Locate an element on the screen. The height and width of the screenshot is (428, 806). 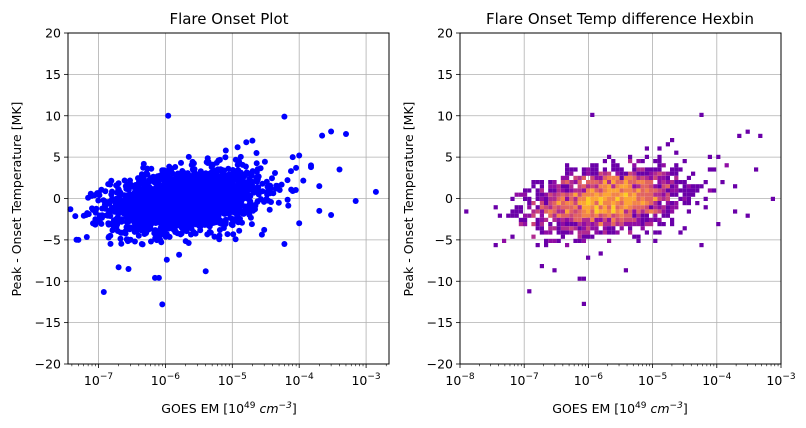
y-tick-label: −5 is located at coordinates (444, 239).